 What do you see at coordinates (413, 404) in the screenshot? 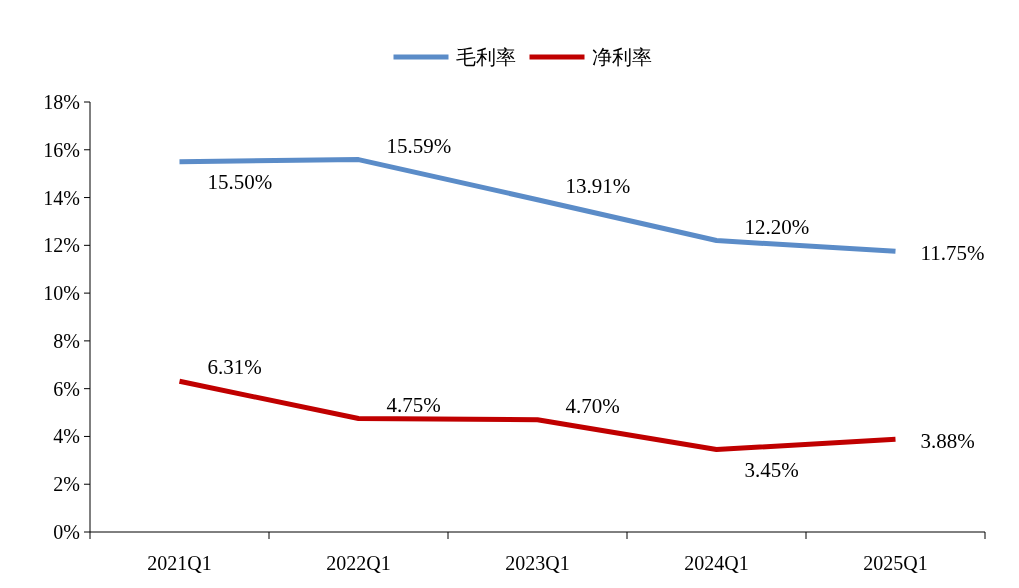
I see `data-label: 4.75%` at bounding box center [413, 404].